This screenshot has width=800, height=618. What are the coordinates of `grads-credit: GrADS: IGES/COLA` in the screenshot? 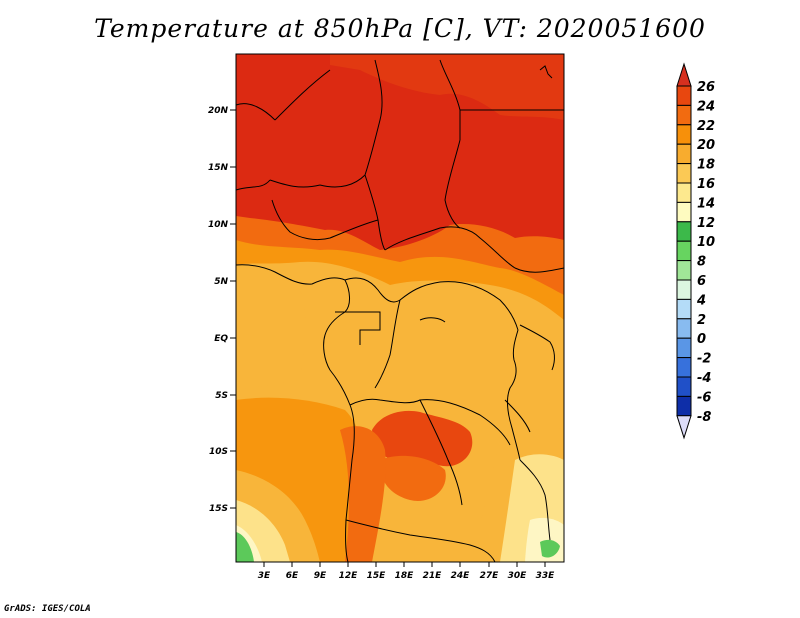 It's located at (47, 609).